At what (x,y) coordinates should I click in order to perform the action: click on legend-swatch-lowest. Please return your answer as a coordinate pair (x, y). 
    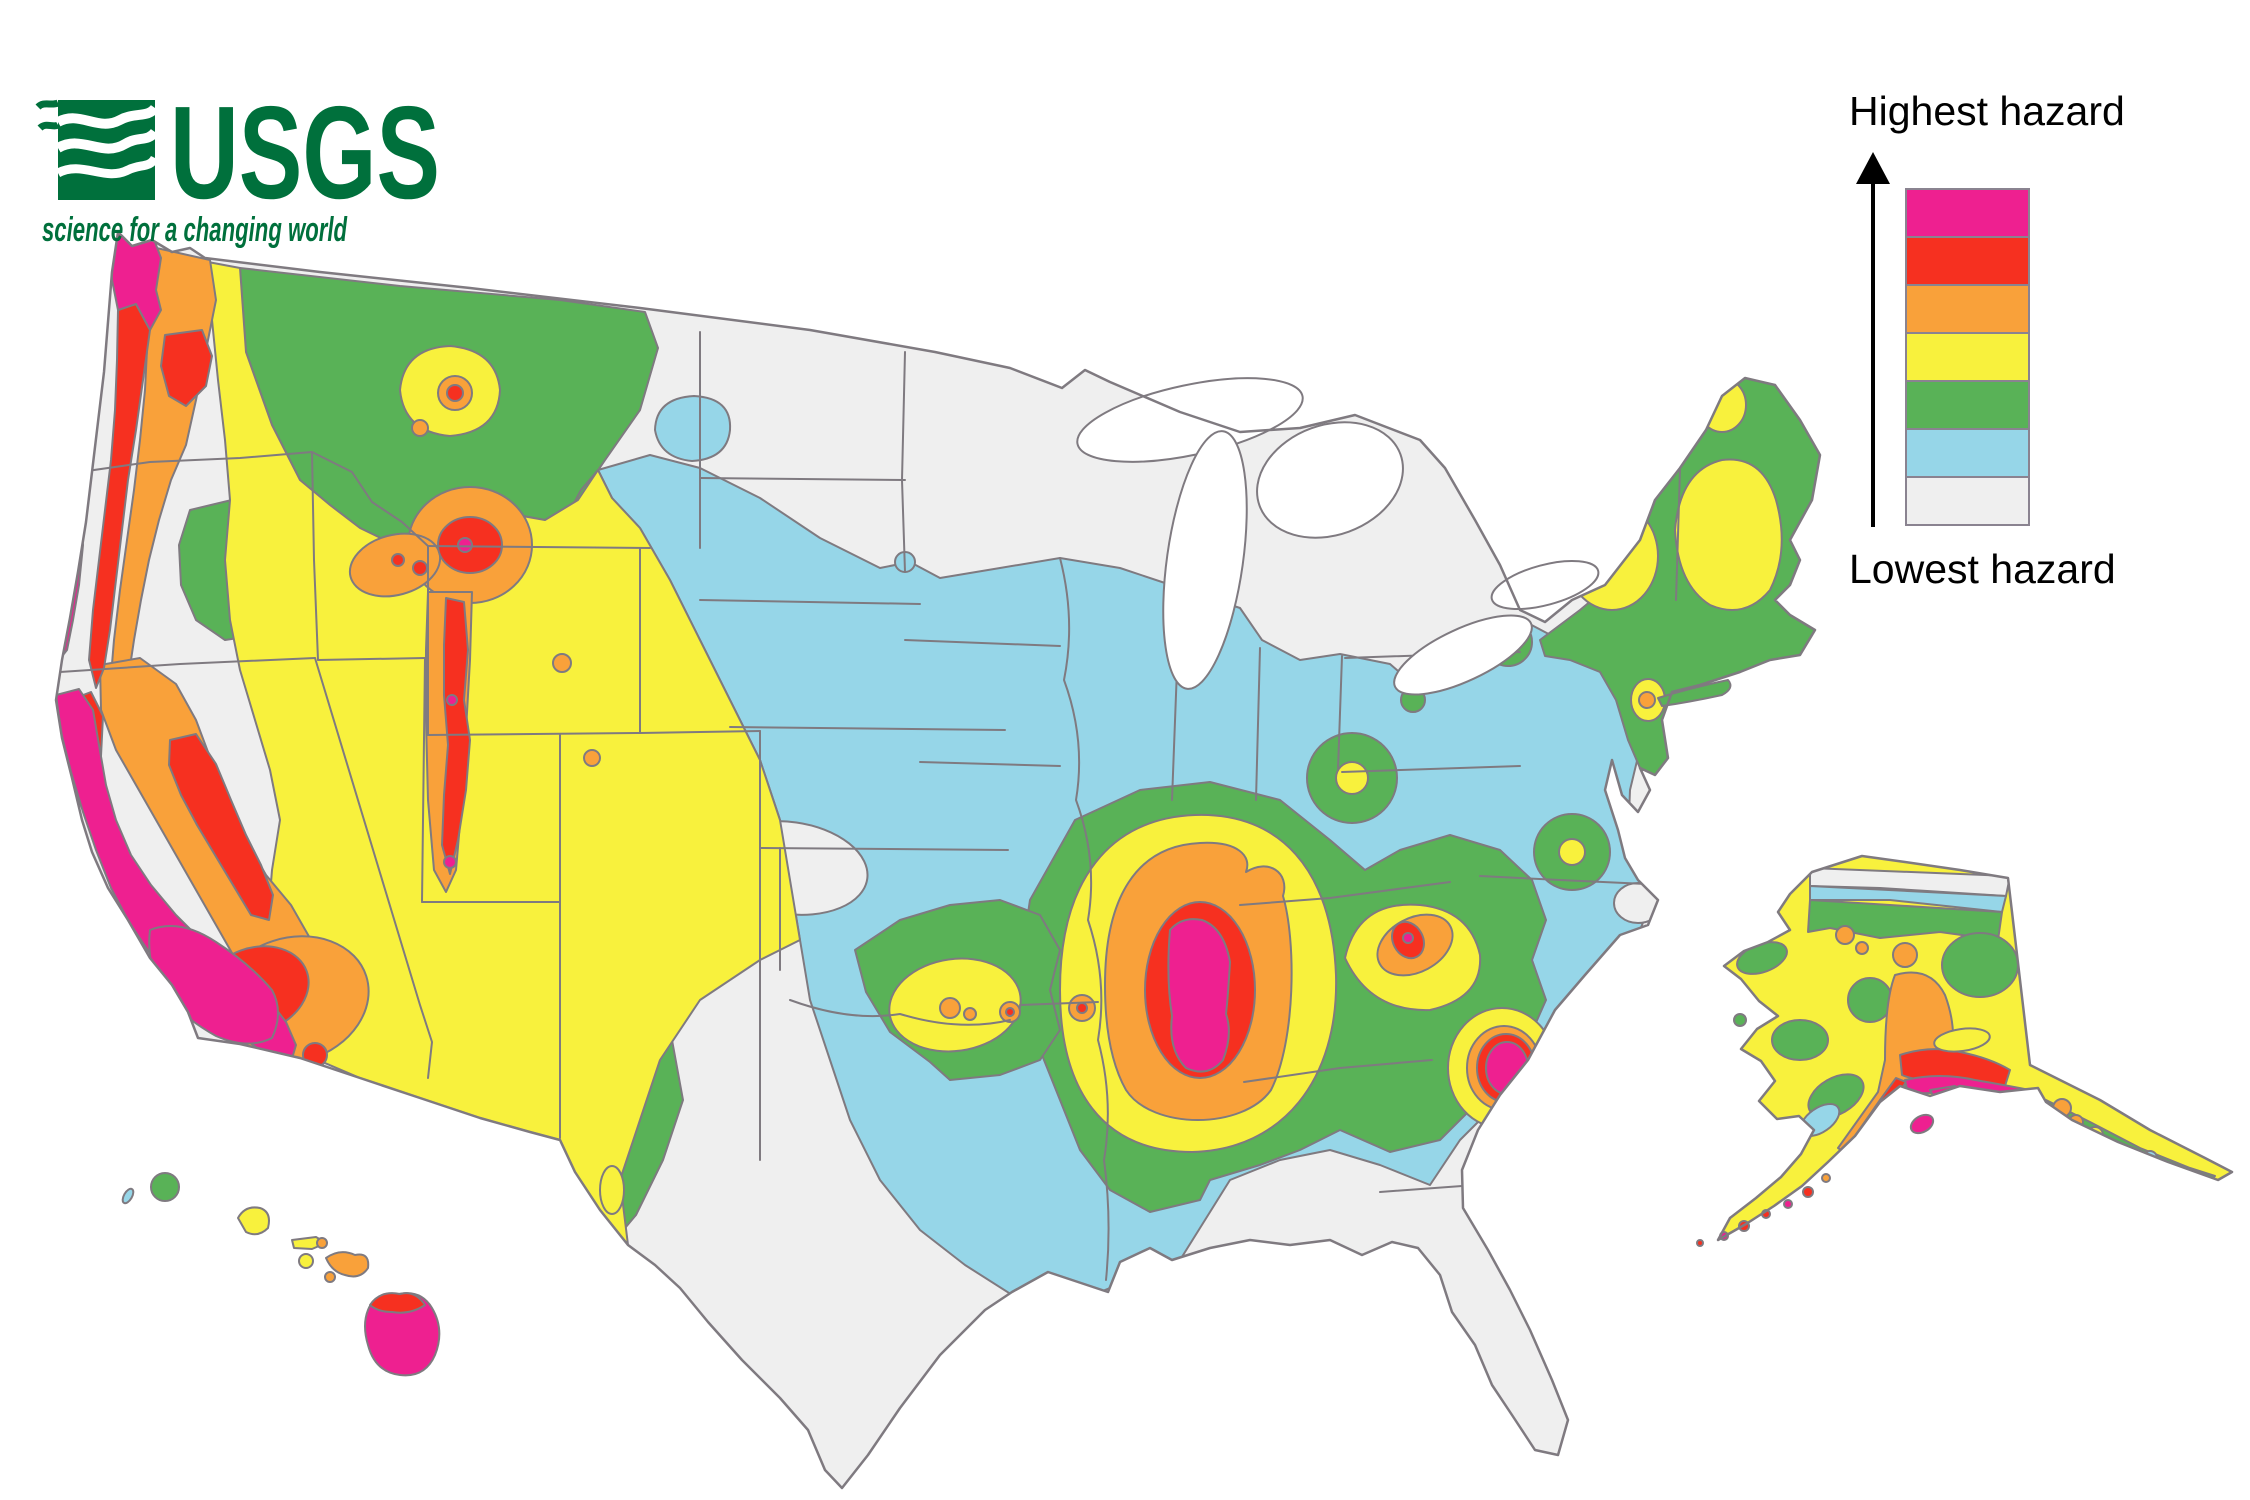
    Looking at the image, I should click on (1967, 501).